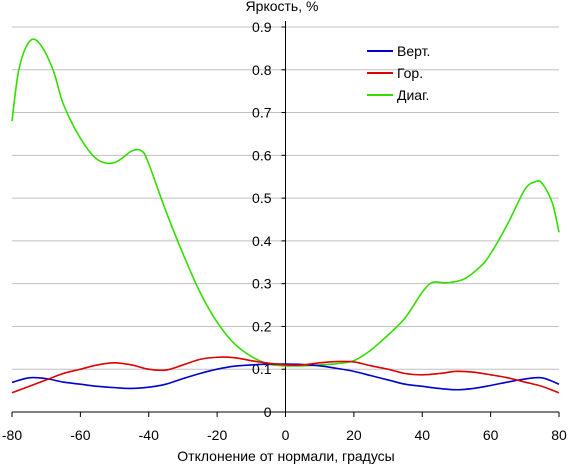 This screenshot has height=468, width=568. Describe the element at coordinates (410, 73) in the screenshot. I see `legend-label-hor: Гор.` at that location.